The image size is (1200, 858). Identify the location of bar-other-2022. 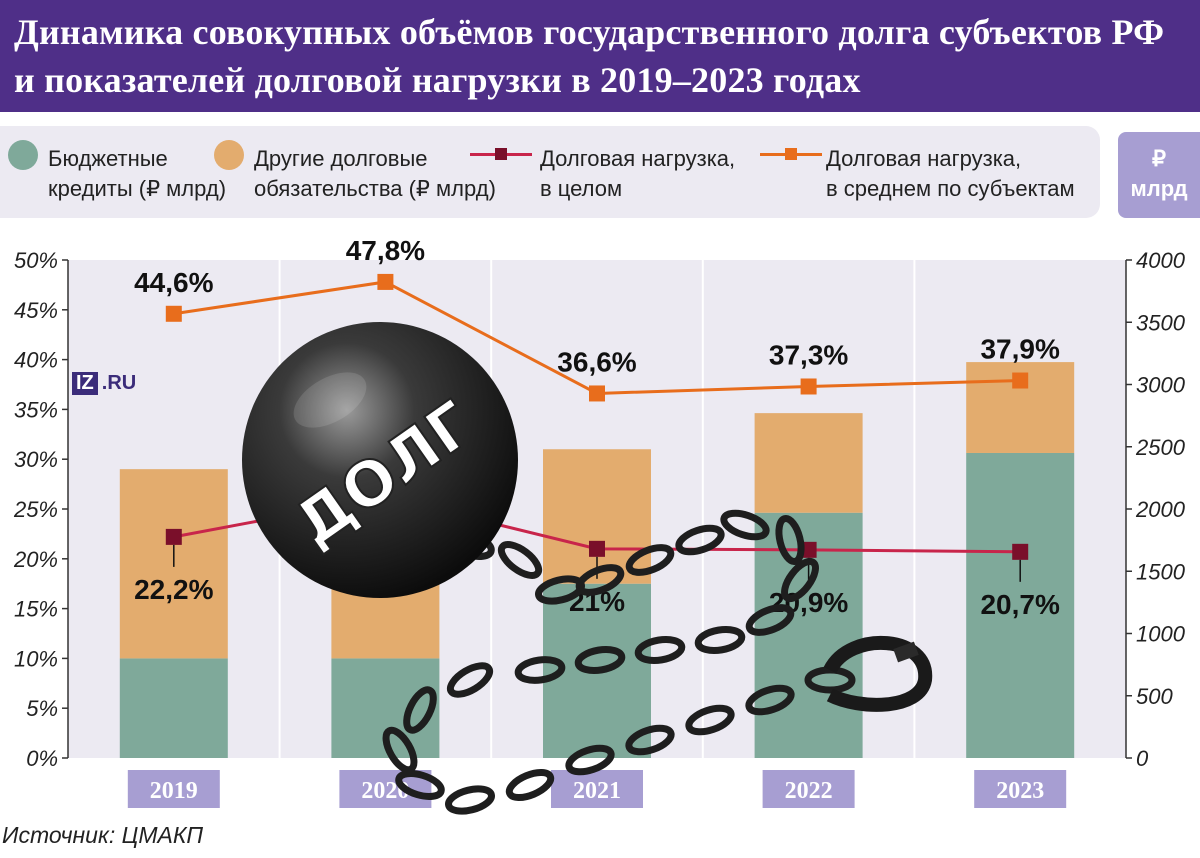
(808, 463).